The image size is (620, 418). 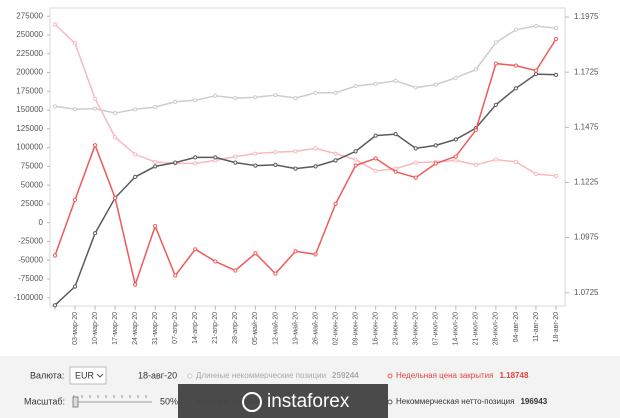 I want to click on x-tick-label: 31-мар-20, so click(x=155, y=328).